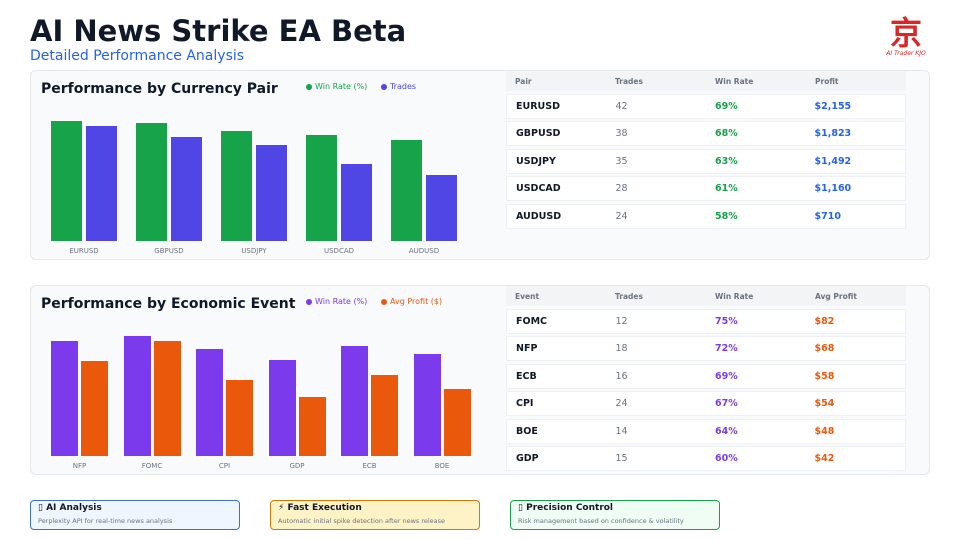  What do you see at coordinates (824, 348) in the screenshot?
I see `cell-profit: $68` at bounding box center [824, 348].